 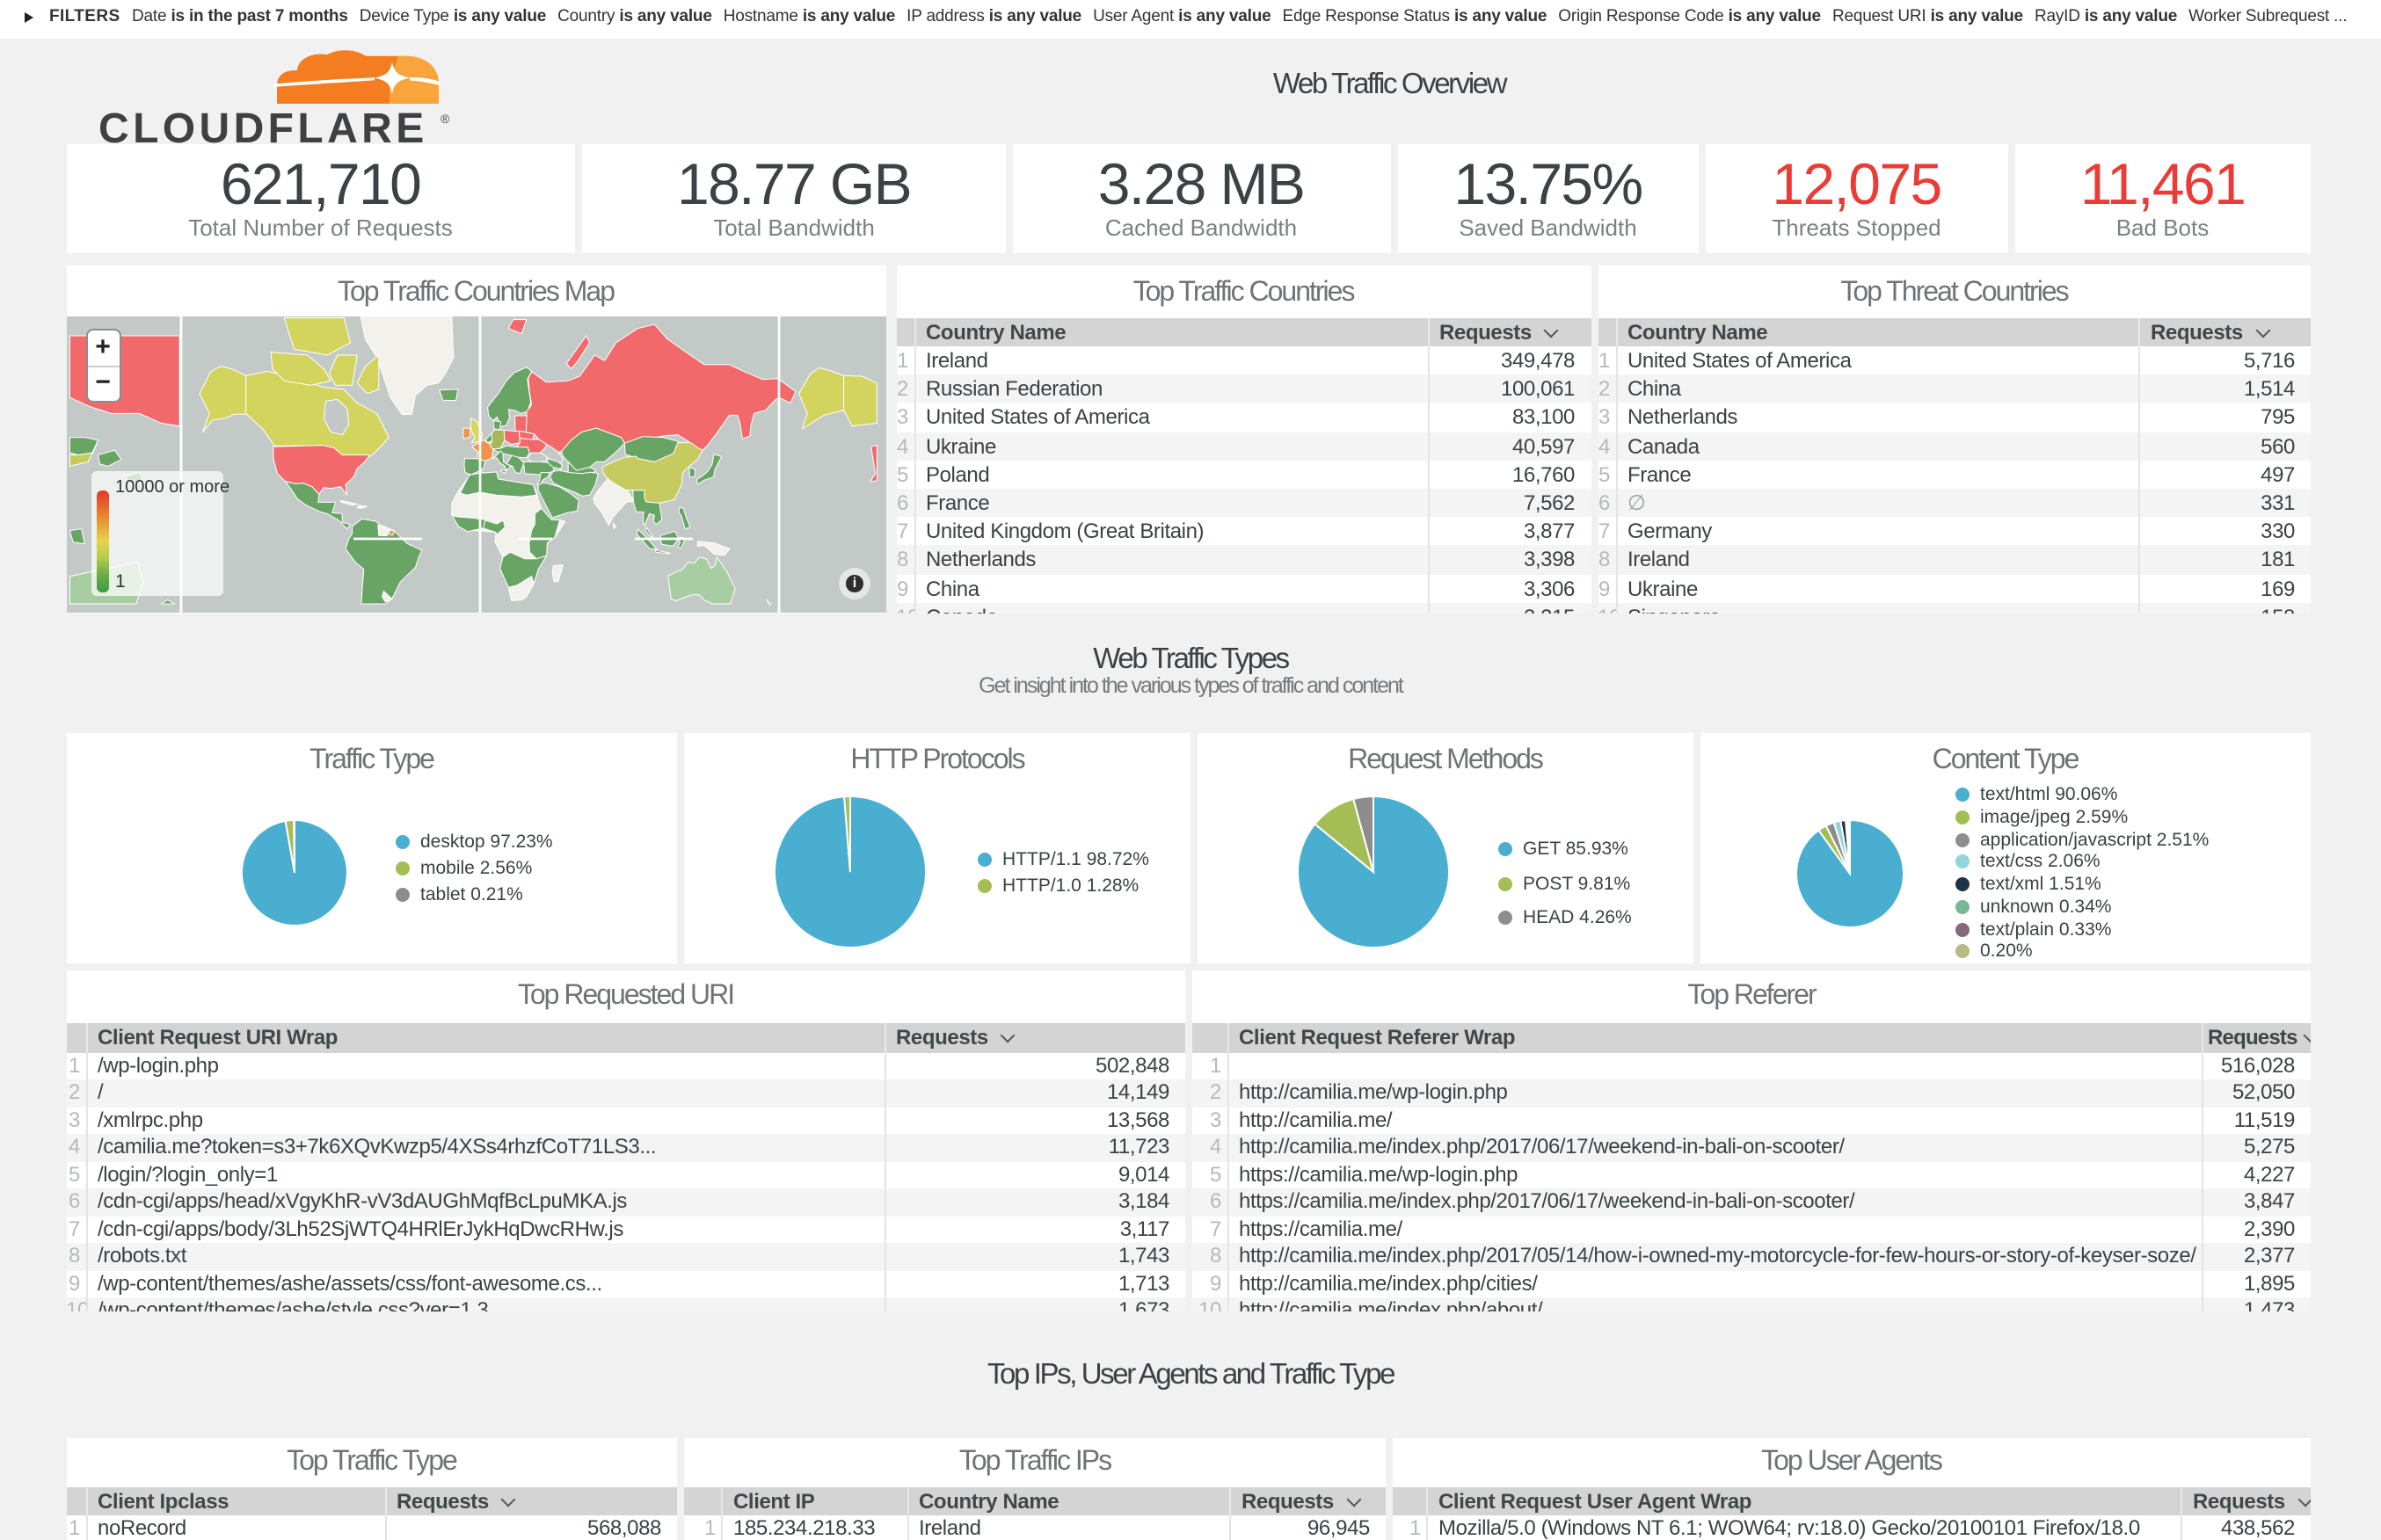 I want to click on svg-text: CLOUDFLARE, so click(x=264, y=126).